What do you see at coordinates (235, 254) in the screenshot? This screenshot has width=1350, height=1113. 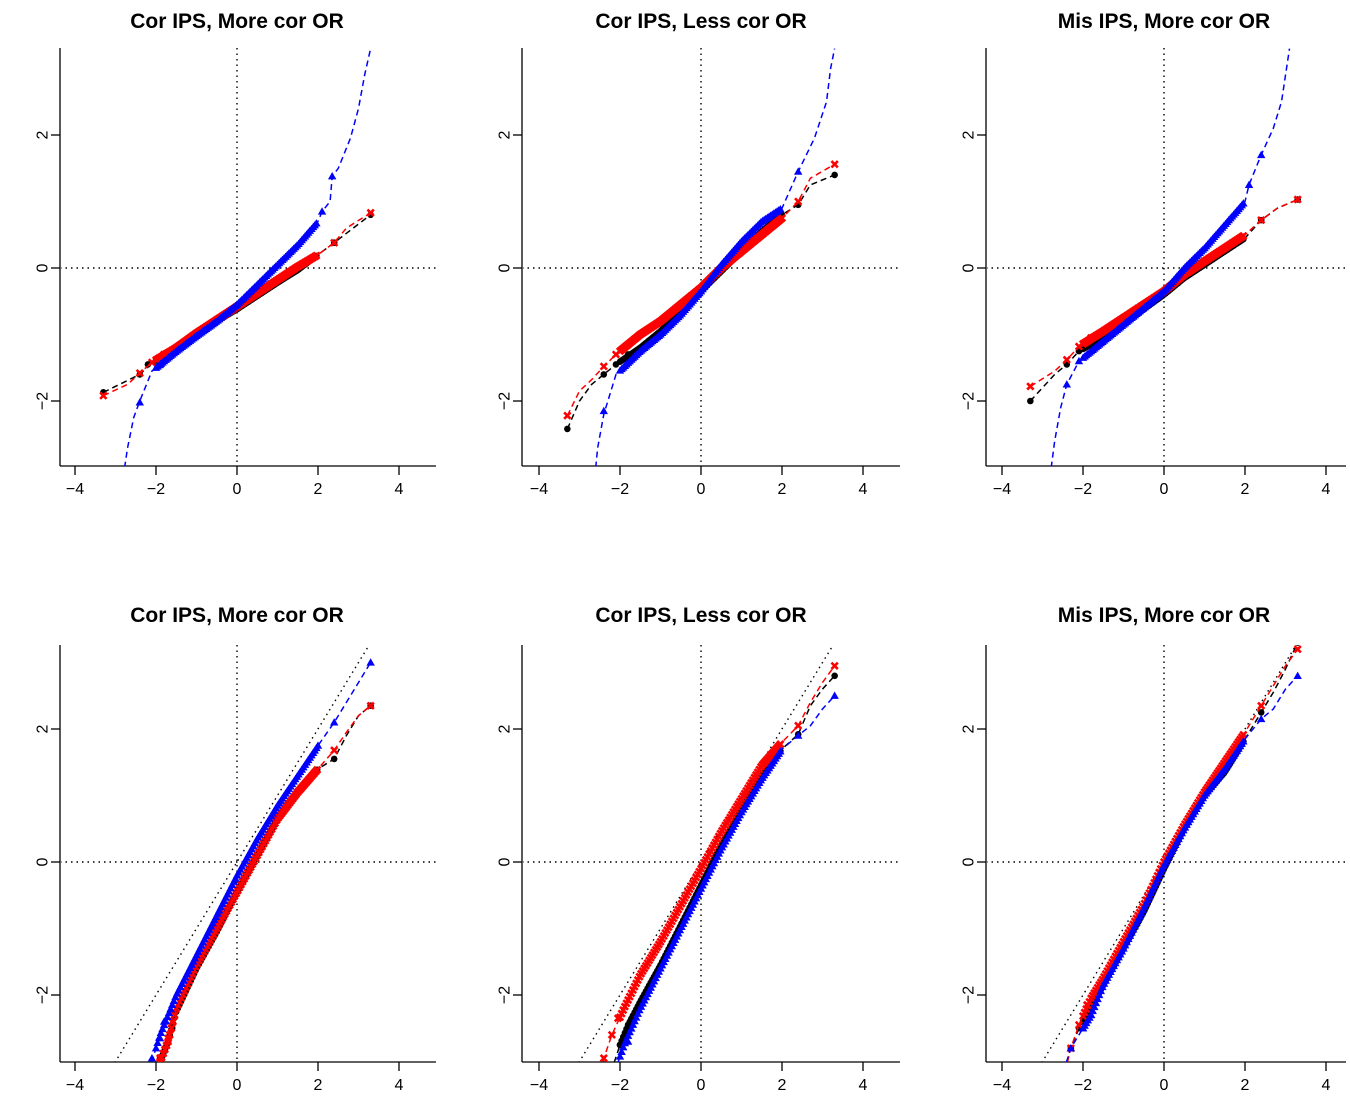 I see `panel-1: Cor IPS, More cor OR −4 −2 0 2 4 −2 0 2` at bounding box center [235, 254].